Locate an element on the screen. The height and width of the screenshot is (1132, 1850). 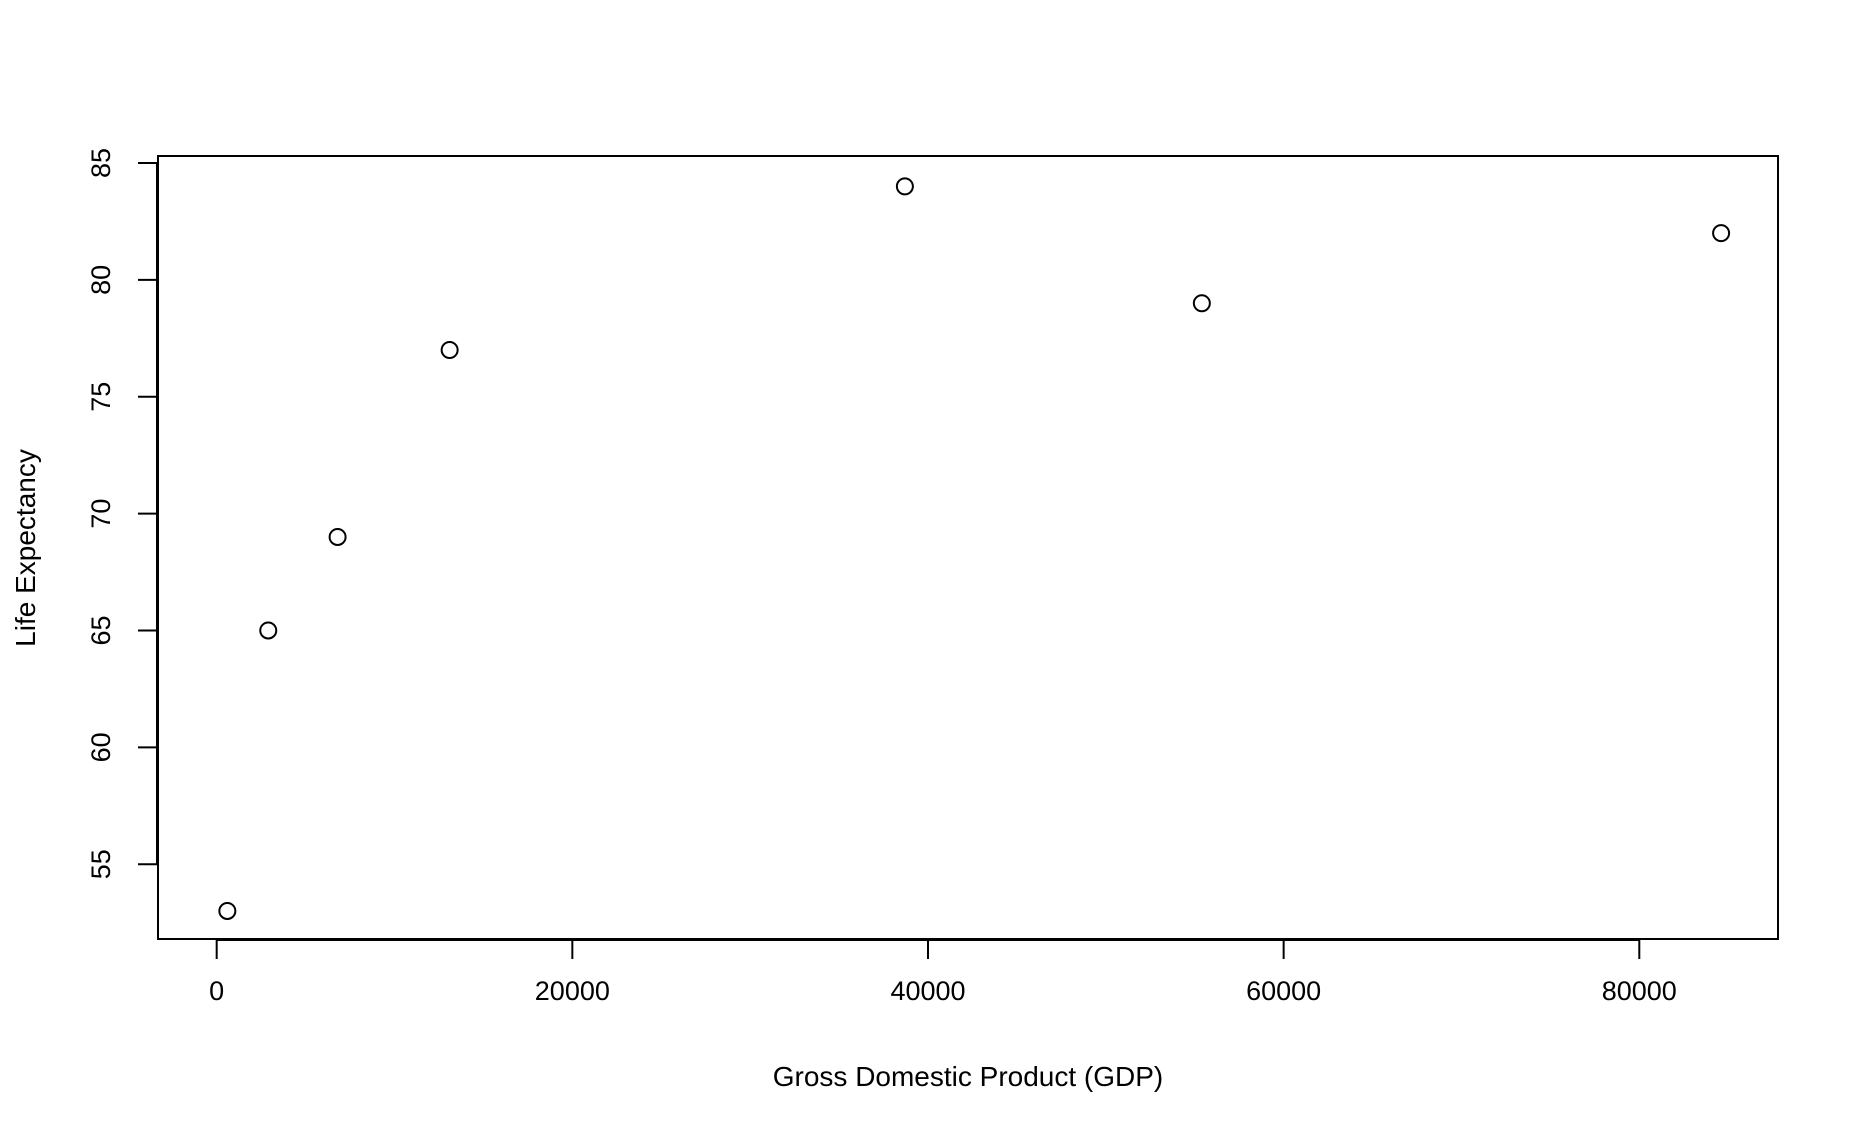
x-tick-label: 0 is located at coordinates (216, 991).